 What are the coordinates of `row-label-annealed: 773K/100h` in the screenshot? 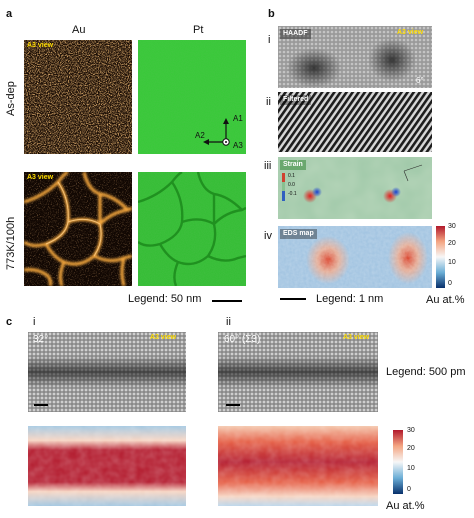 It's located at (11, 243).